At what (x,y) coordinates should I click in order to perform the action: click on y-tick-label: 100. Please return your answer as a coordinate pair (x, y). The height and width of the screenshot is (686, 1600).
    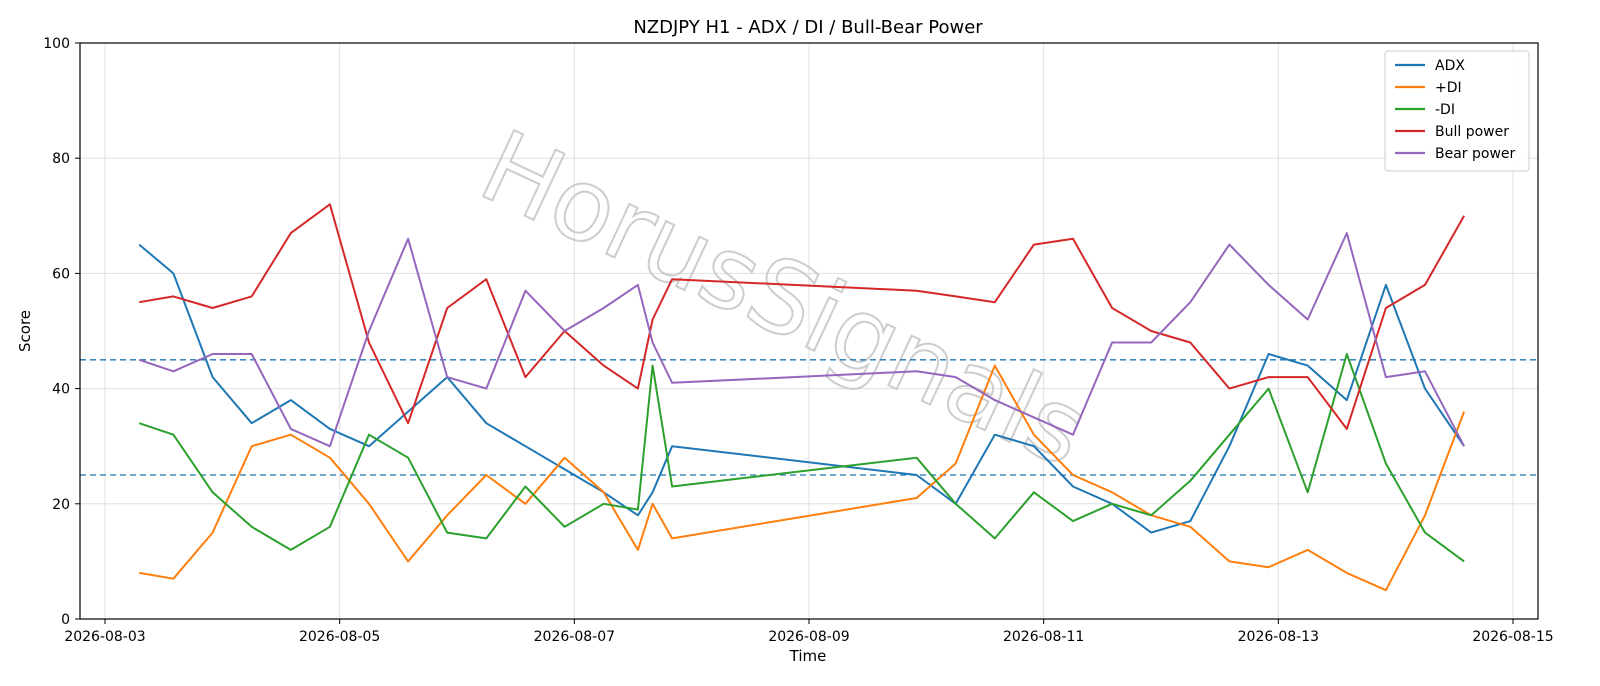
    Looking at the image, I should click on (56, 44).